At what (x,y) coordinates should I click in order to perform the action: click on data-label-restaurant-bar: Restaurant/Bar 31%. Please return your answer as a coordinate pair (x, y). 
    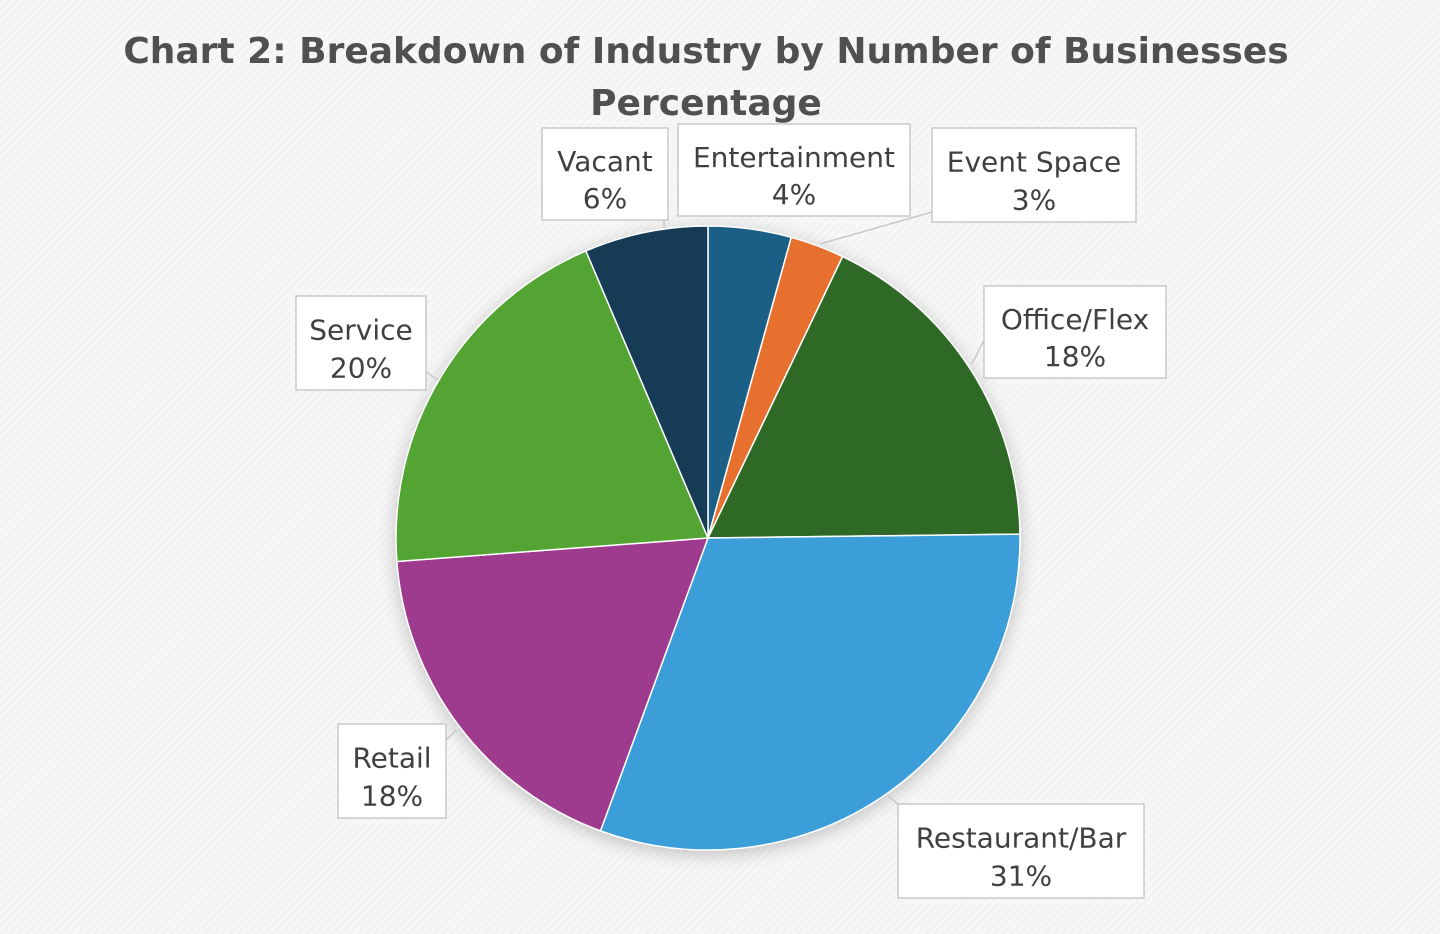
    Looking at the image, I should click on (1021, 851).